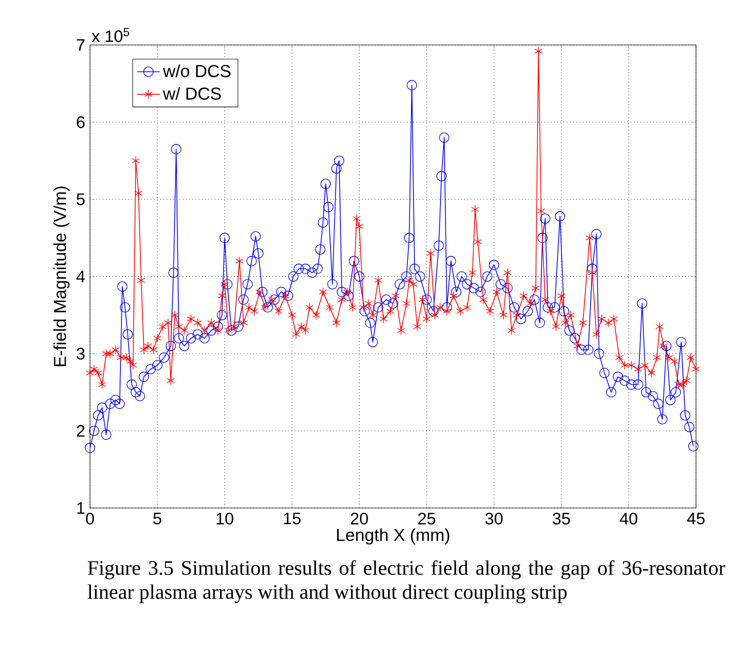 This screenshot has height=648, width=737. Describe the element at coordinates (191, 93) in the screenshot. I see `legend-label: w/ DCS` at that location.